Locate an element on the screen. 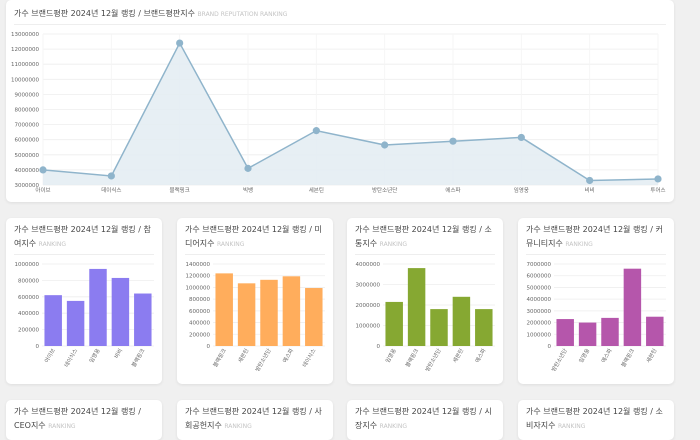 The height and width of the screenshot is (440, 700). ceo-card: 가수 브랜드평판 2024년 12월 랭킹 / CEO지수 RANKING is located at coordinates (84, 420).